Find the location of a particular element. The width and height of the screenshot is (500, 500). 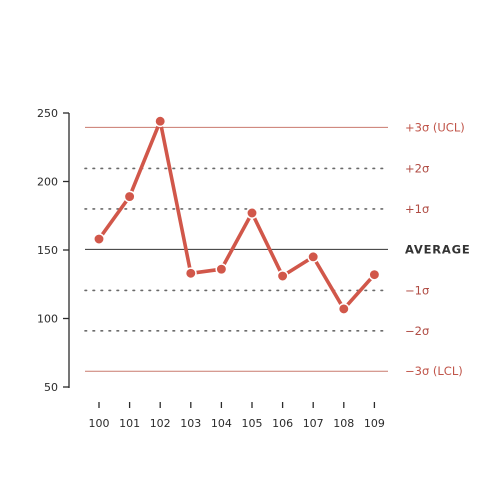

y-tick-label: 250 is located at coordinates (47, 113).